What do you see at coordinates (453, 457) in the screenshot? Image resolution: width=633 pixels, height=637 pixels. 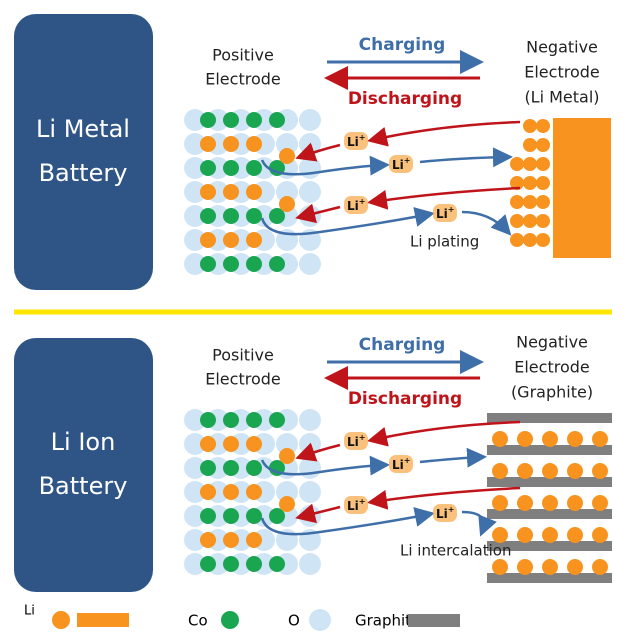 I see `charge-path` at bounding box center [453, 457].